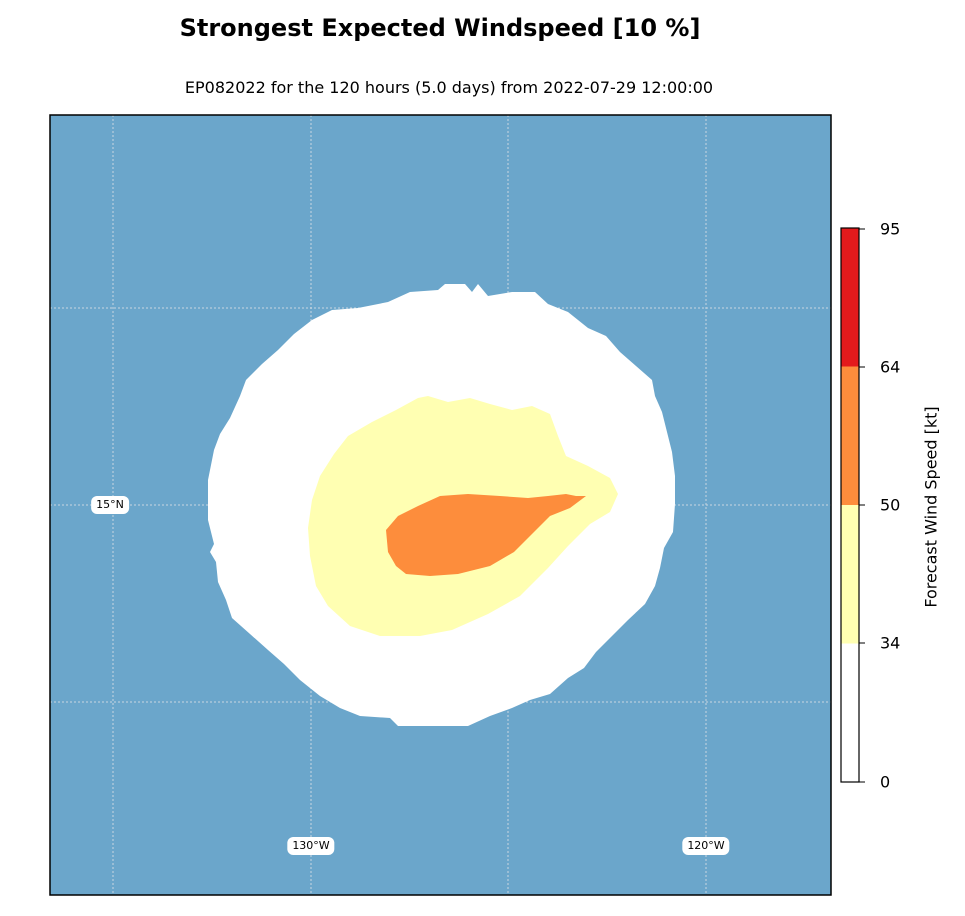 This screenshot has height=916, width=965. What do you see at coordinates (890, 367) in the screenshot?
I see `colorbar-tick-64: 64` at bounding box center [890, 367].